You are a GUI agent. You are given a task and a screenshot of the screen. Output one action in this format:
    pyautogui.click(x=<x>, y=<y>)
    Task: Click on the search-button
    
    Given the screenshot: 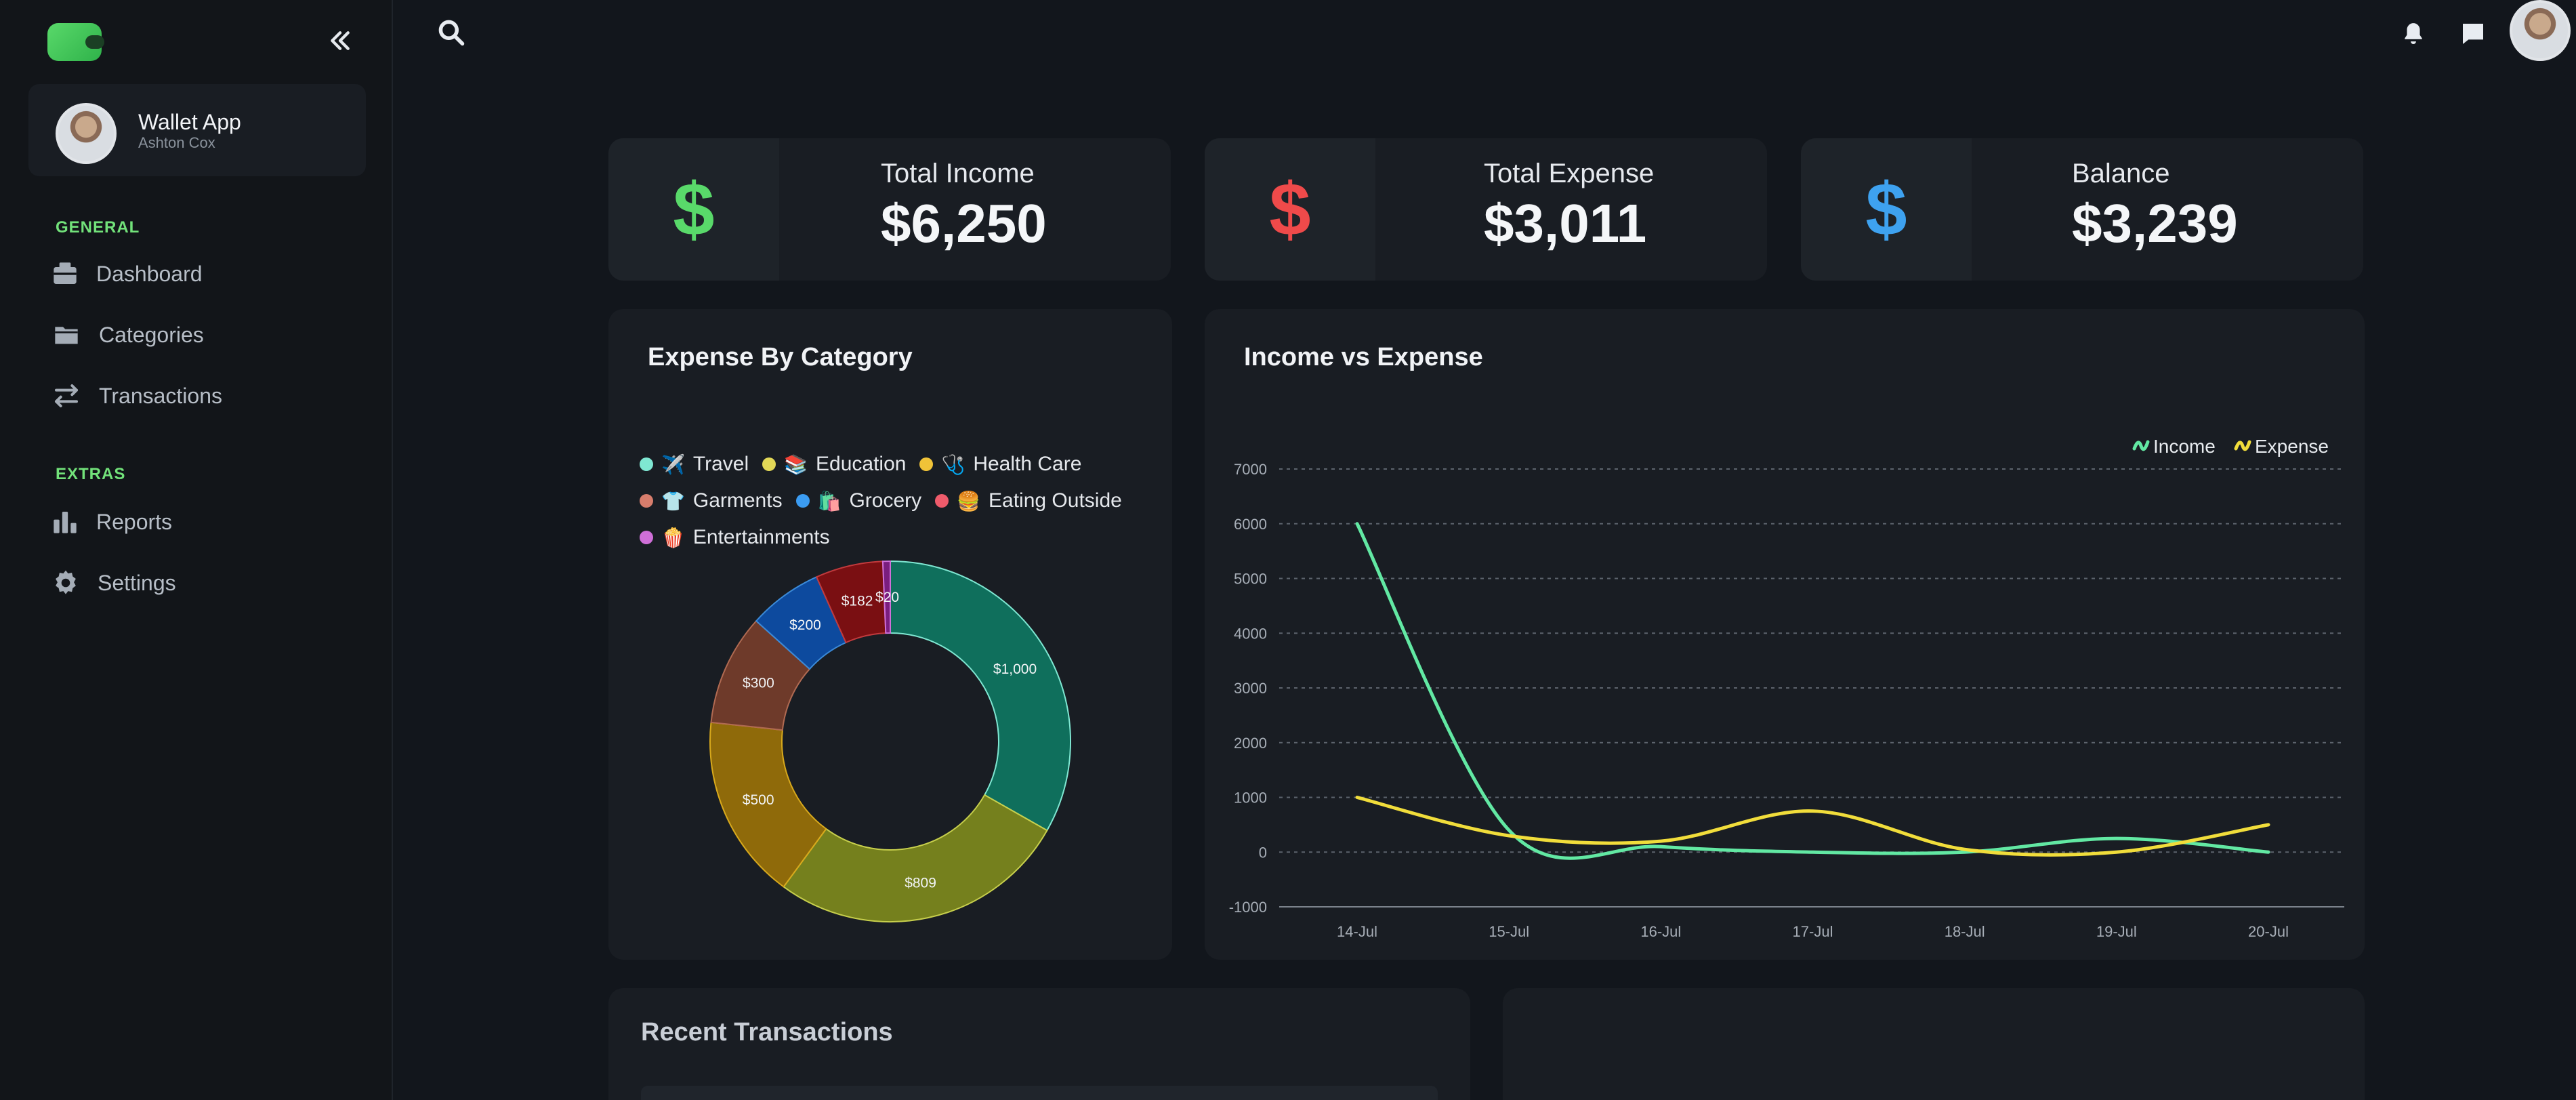 What is the action you would take?
    pyautogui.click(x=452, y=34)
    